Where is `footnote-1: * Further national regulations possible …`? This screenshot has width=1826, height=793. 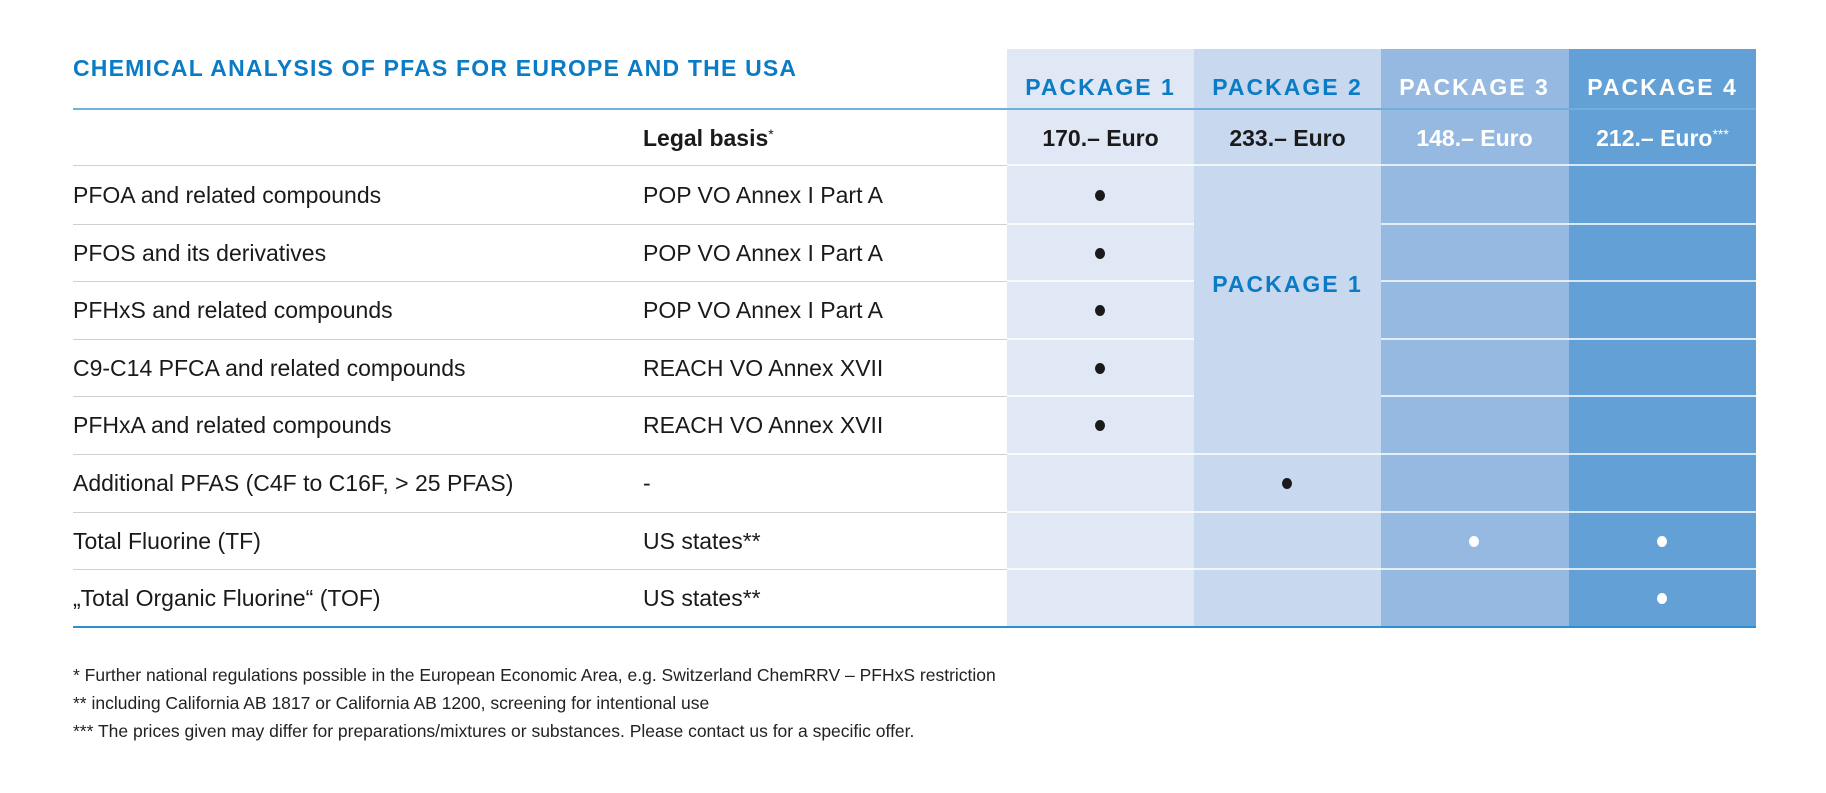
footnote-1: * Further national regulations possible … is located at coordinates (534, 675).